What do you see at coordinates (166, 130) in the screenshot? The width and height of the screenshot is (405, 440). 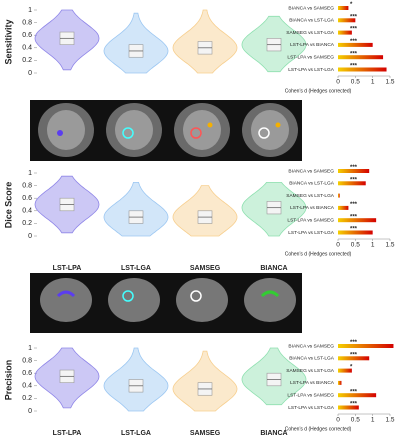 I see `mri-axial-strip` at bounding box center [166, 130].